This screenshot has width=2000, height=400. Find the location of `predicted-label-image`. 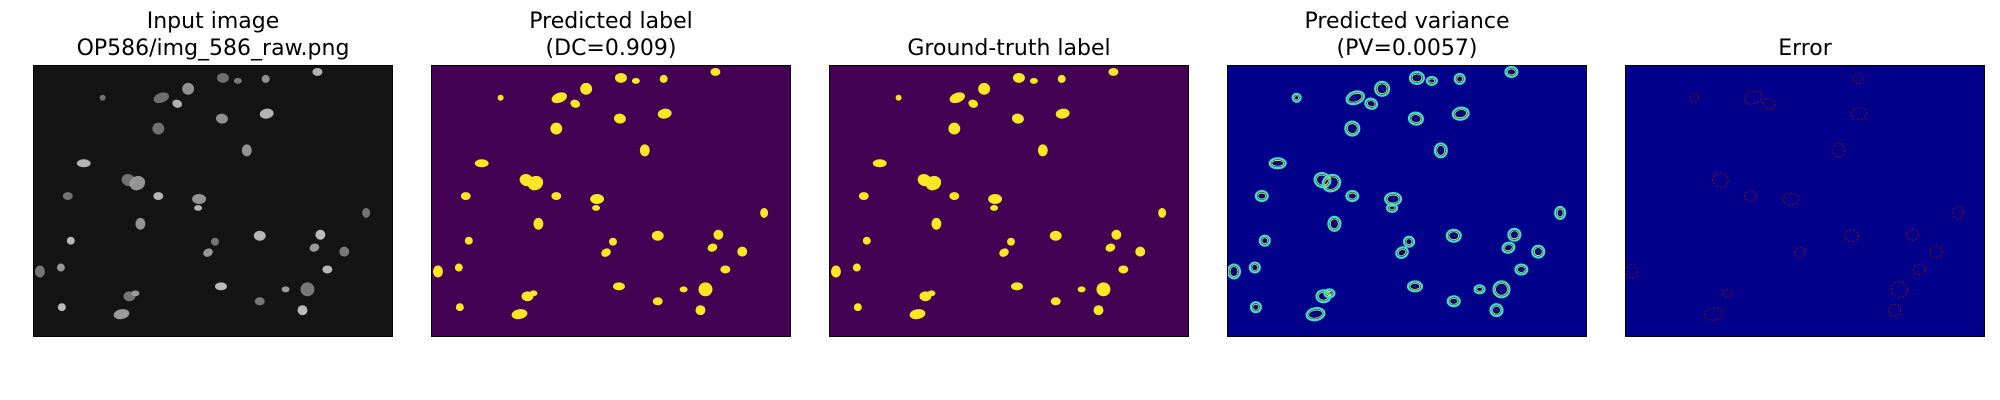

predicted-label-image is located at coordinates (611, 201).